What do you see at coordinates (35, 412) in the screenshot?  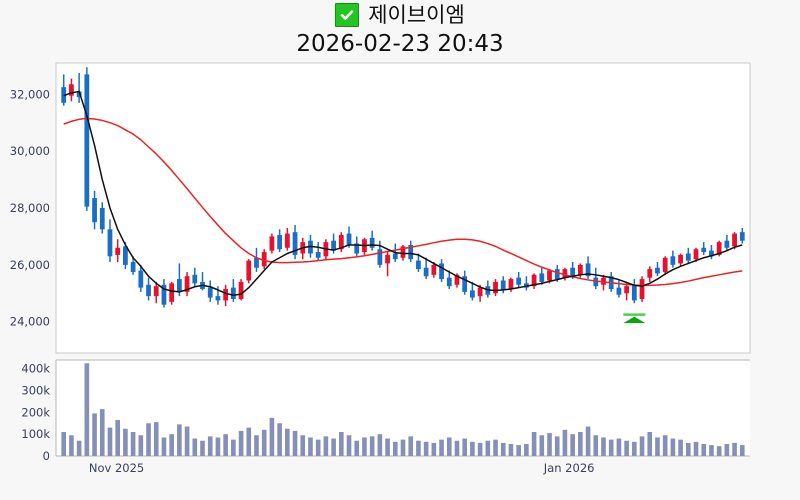 I see `volume-ytick-label: 200k` at bounding box center [35, 412].